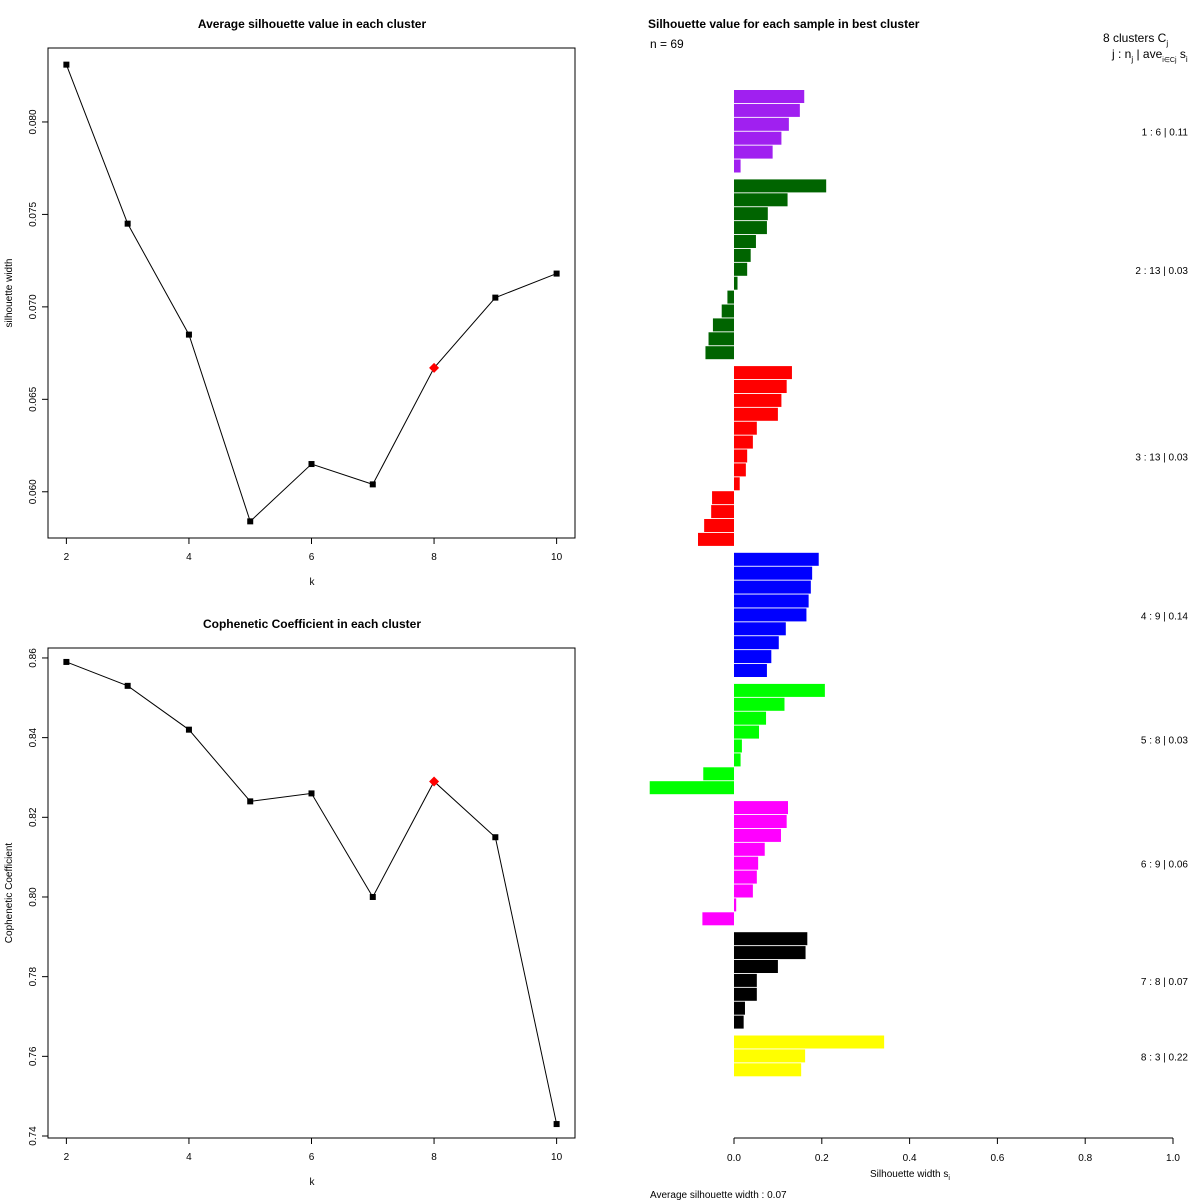 This screenshot has height=1200, width=1200. I want to click on clusters-header: 8 clusters Cj, so click(1135, 39).